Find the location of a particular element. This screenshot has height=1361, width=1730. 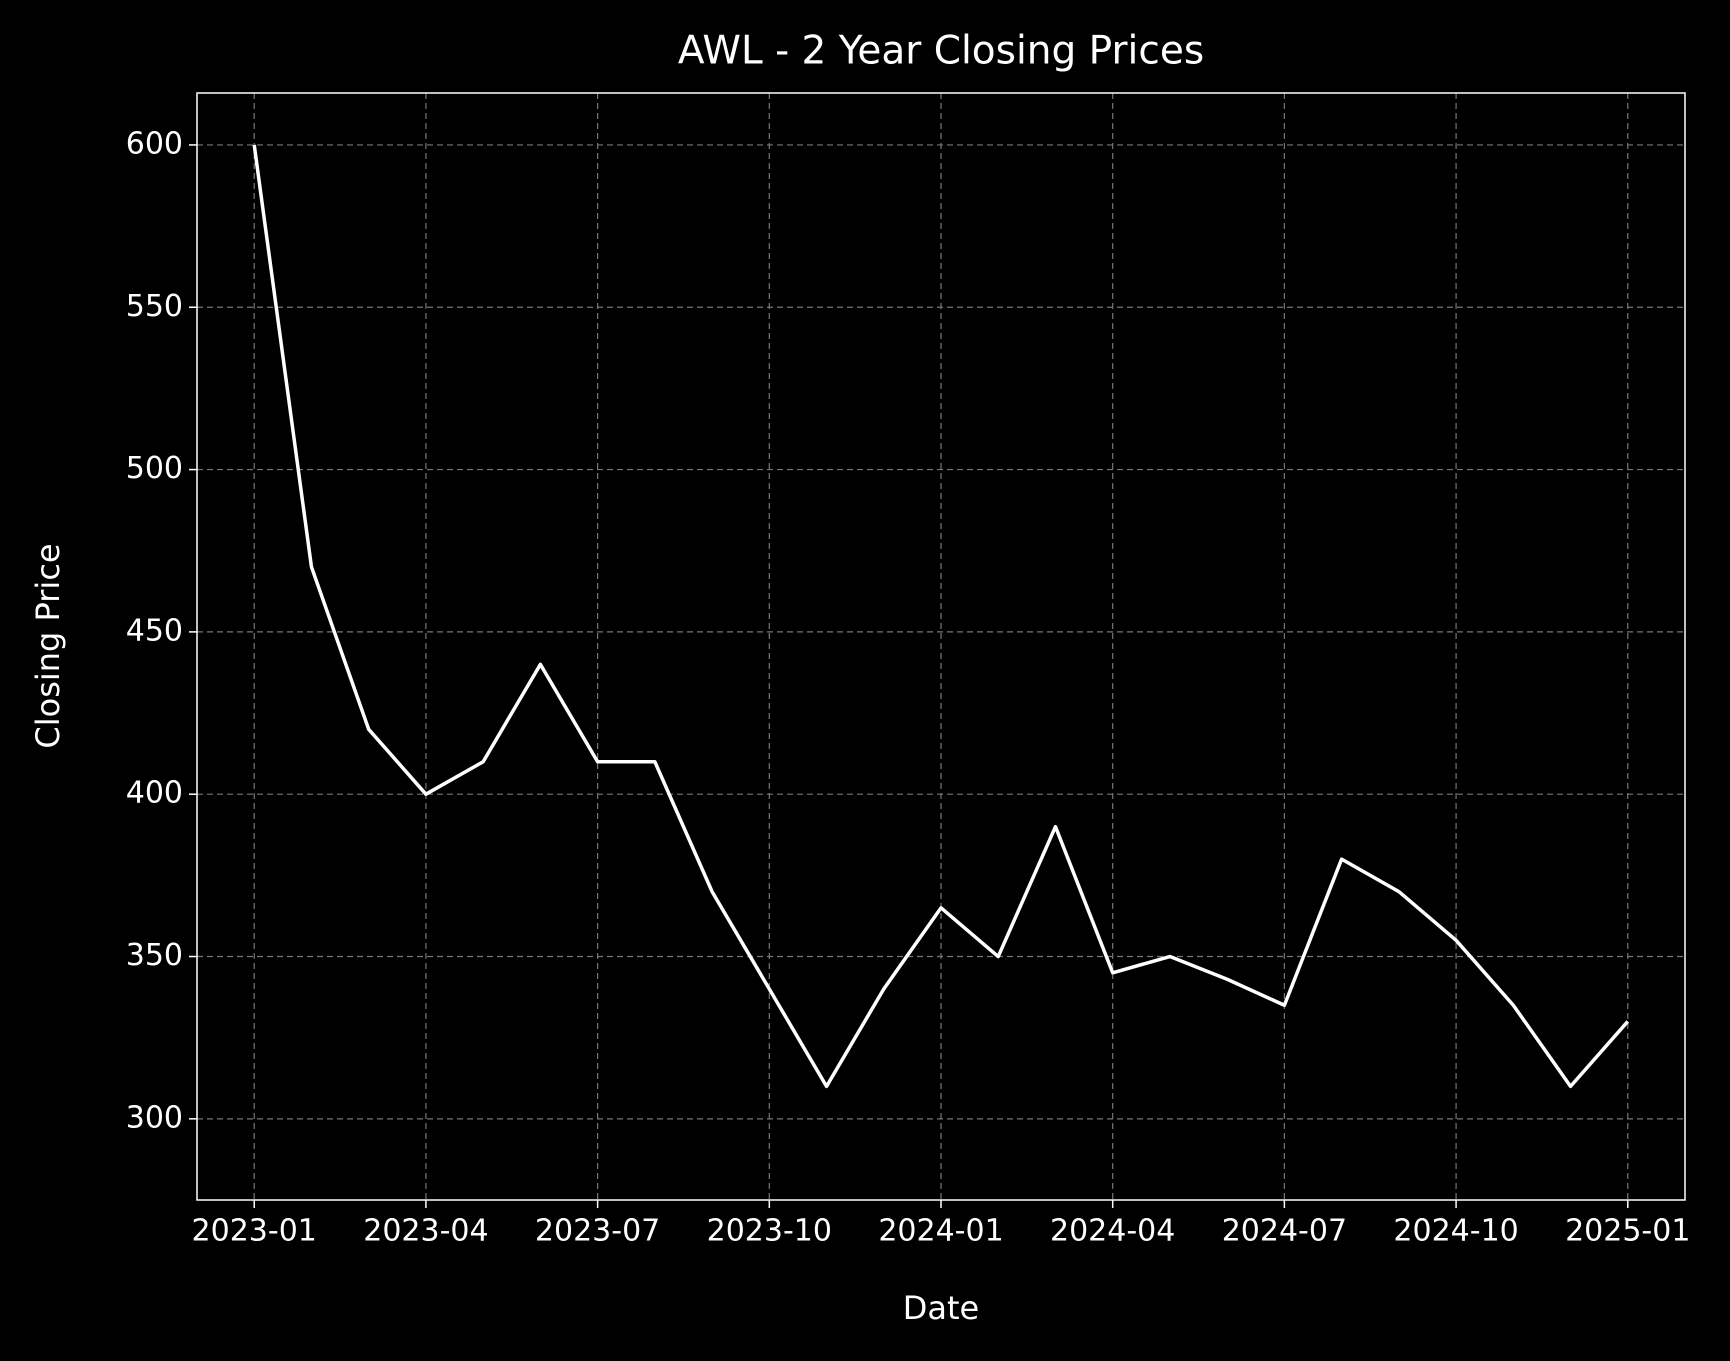

y-tick-label: 400 is located at coordinates (154, 793).